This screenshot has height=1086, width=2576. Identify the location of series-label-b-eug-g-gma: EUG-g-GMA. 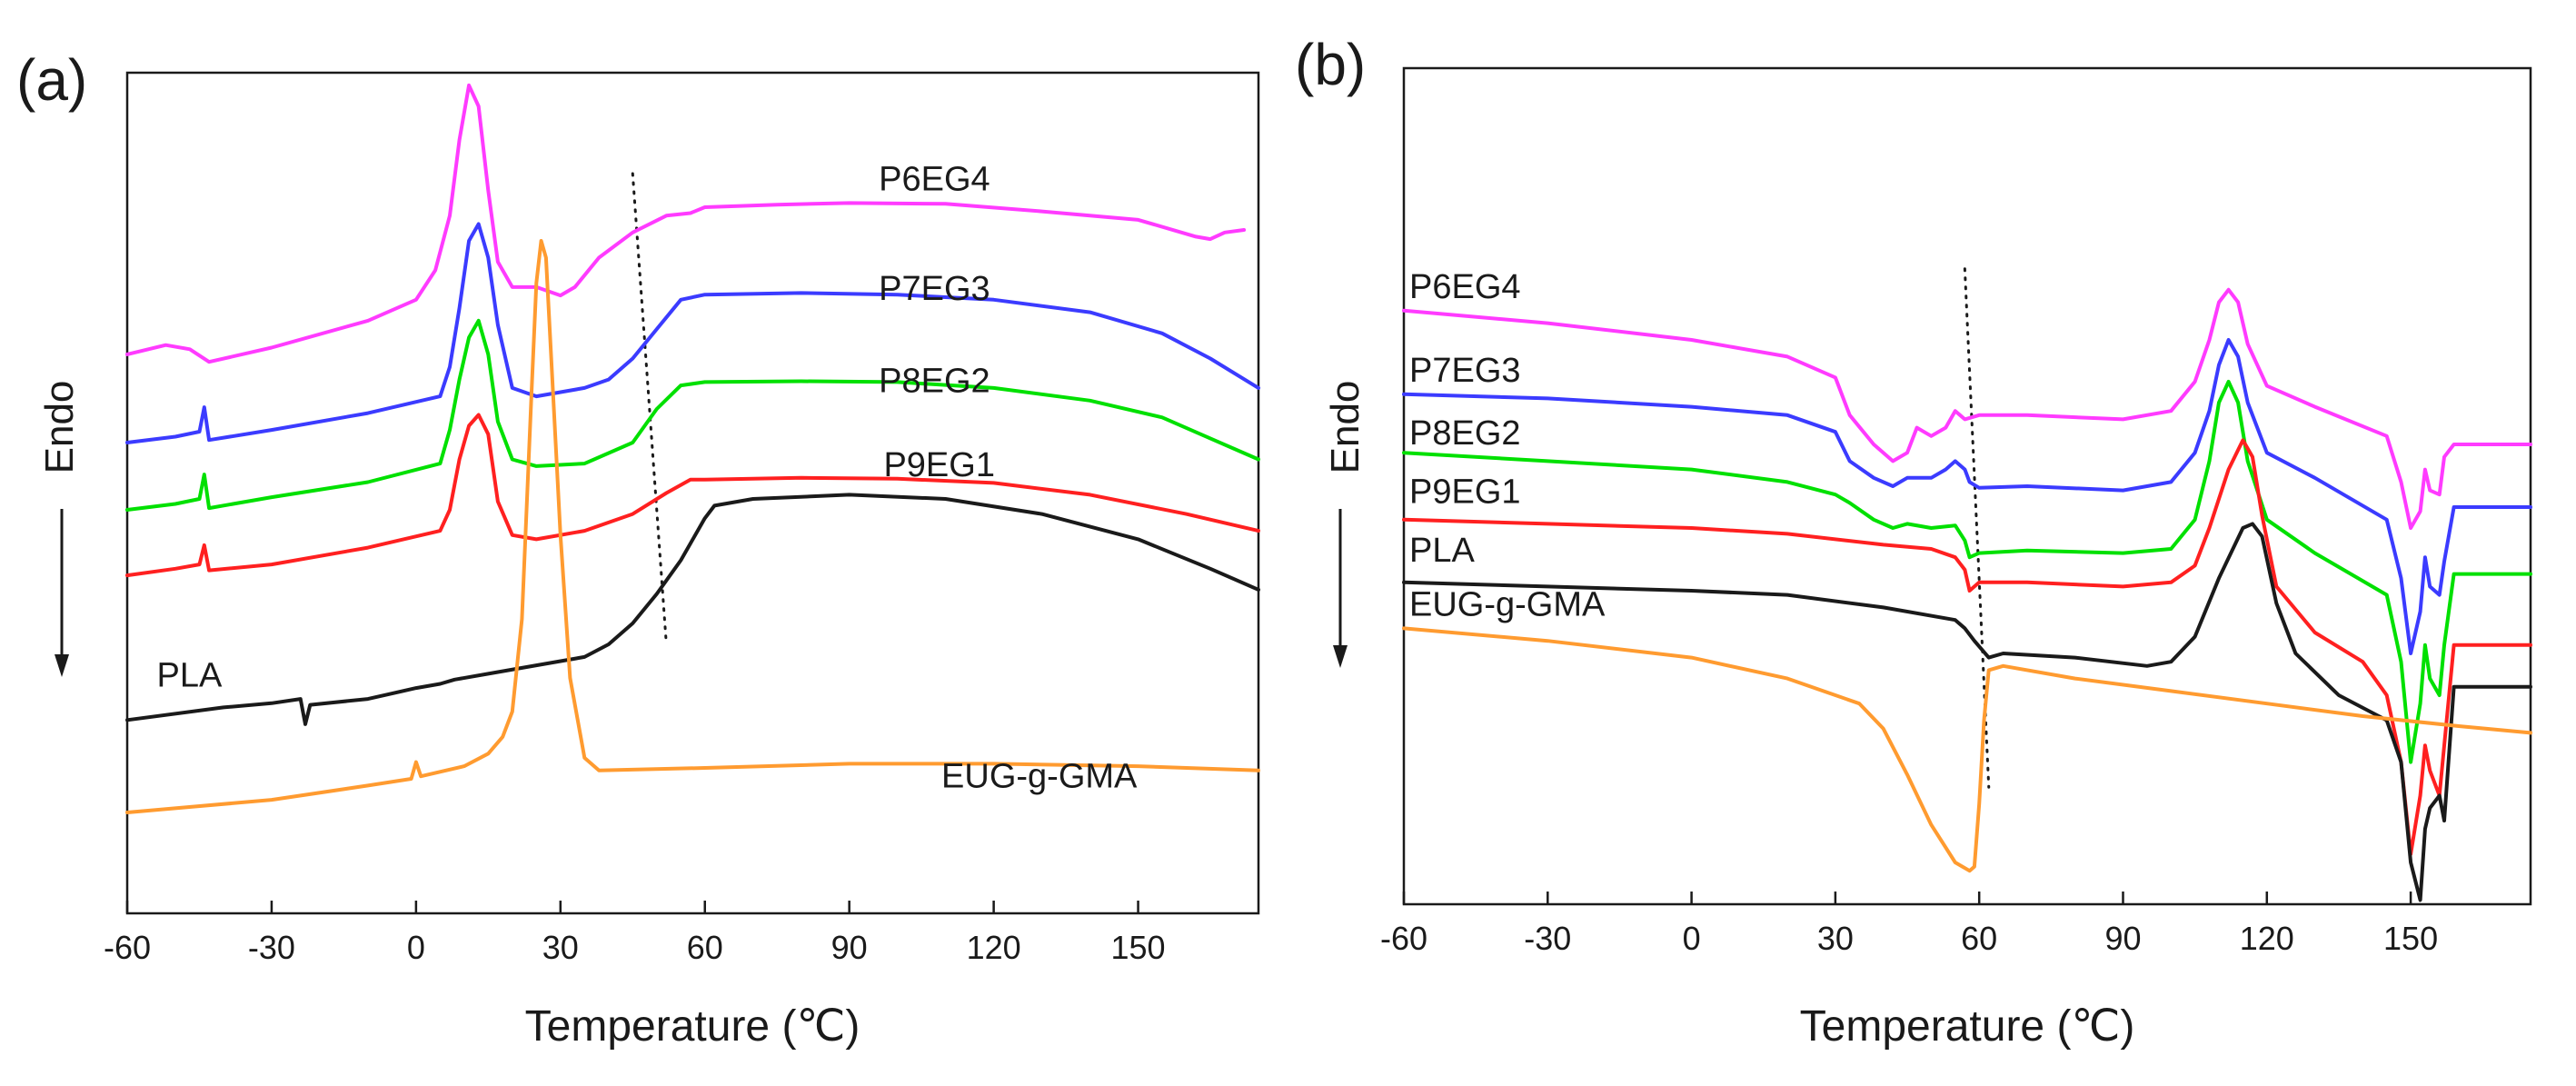
(1508, 605).